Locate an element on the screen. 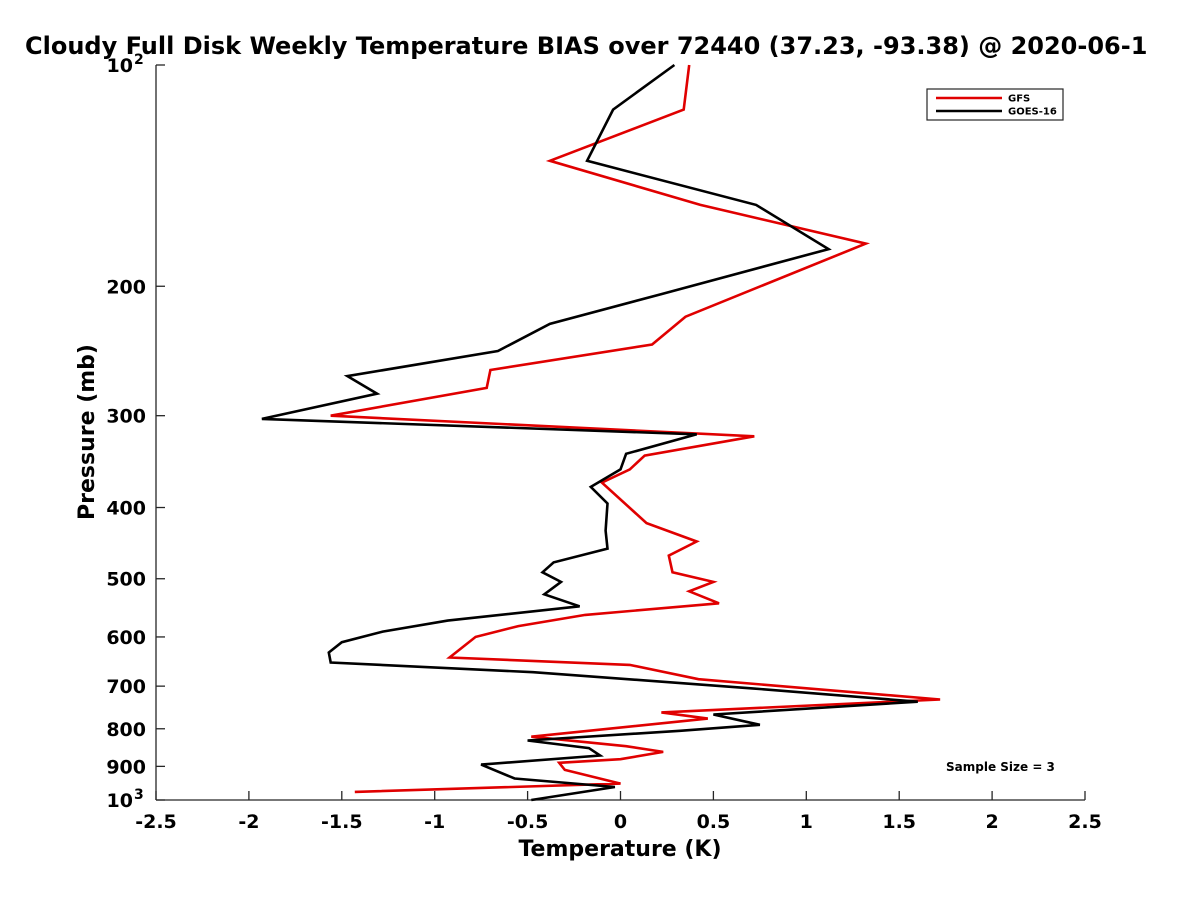  y-tick-label: 300 is located at coordinates (126, 417).